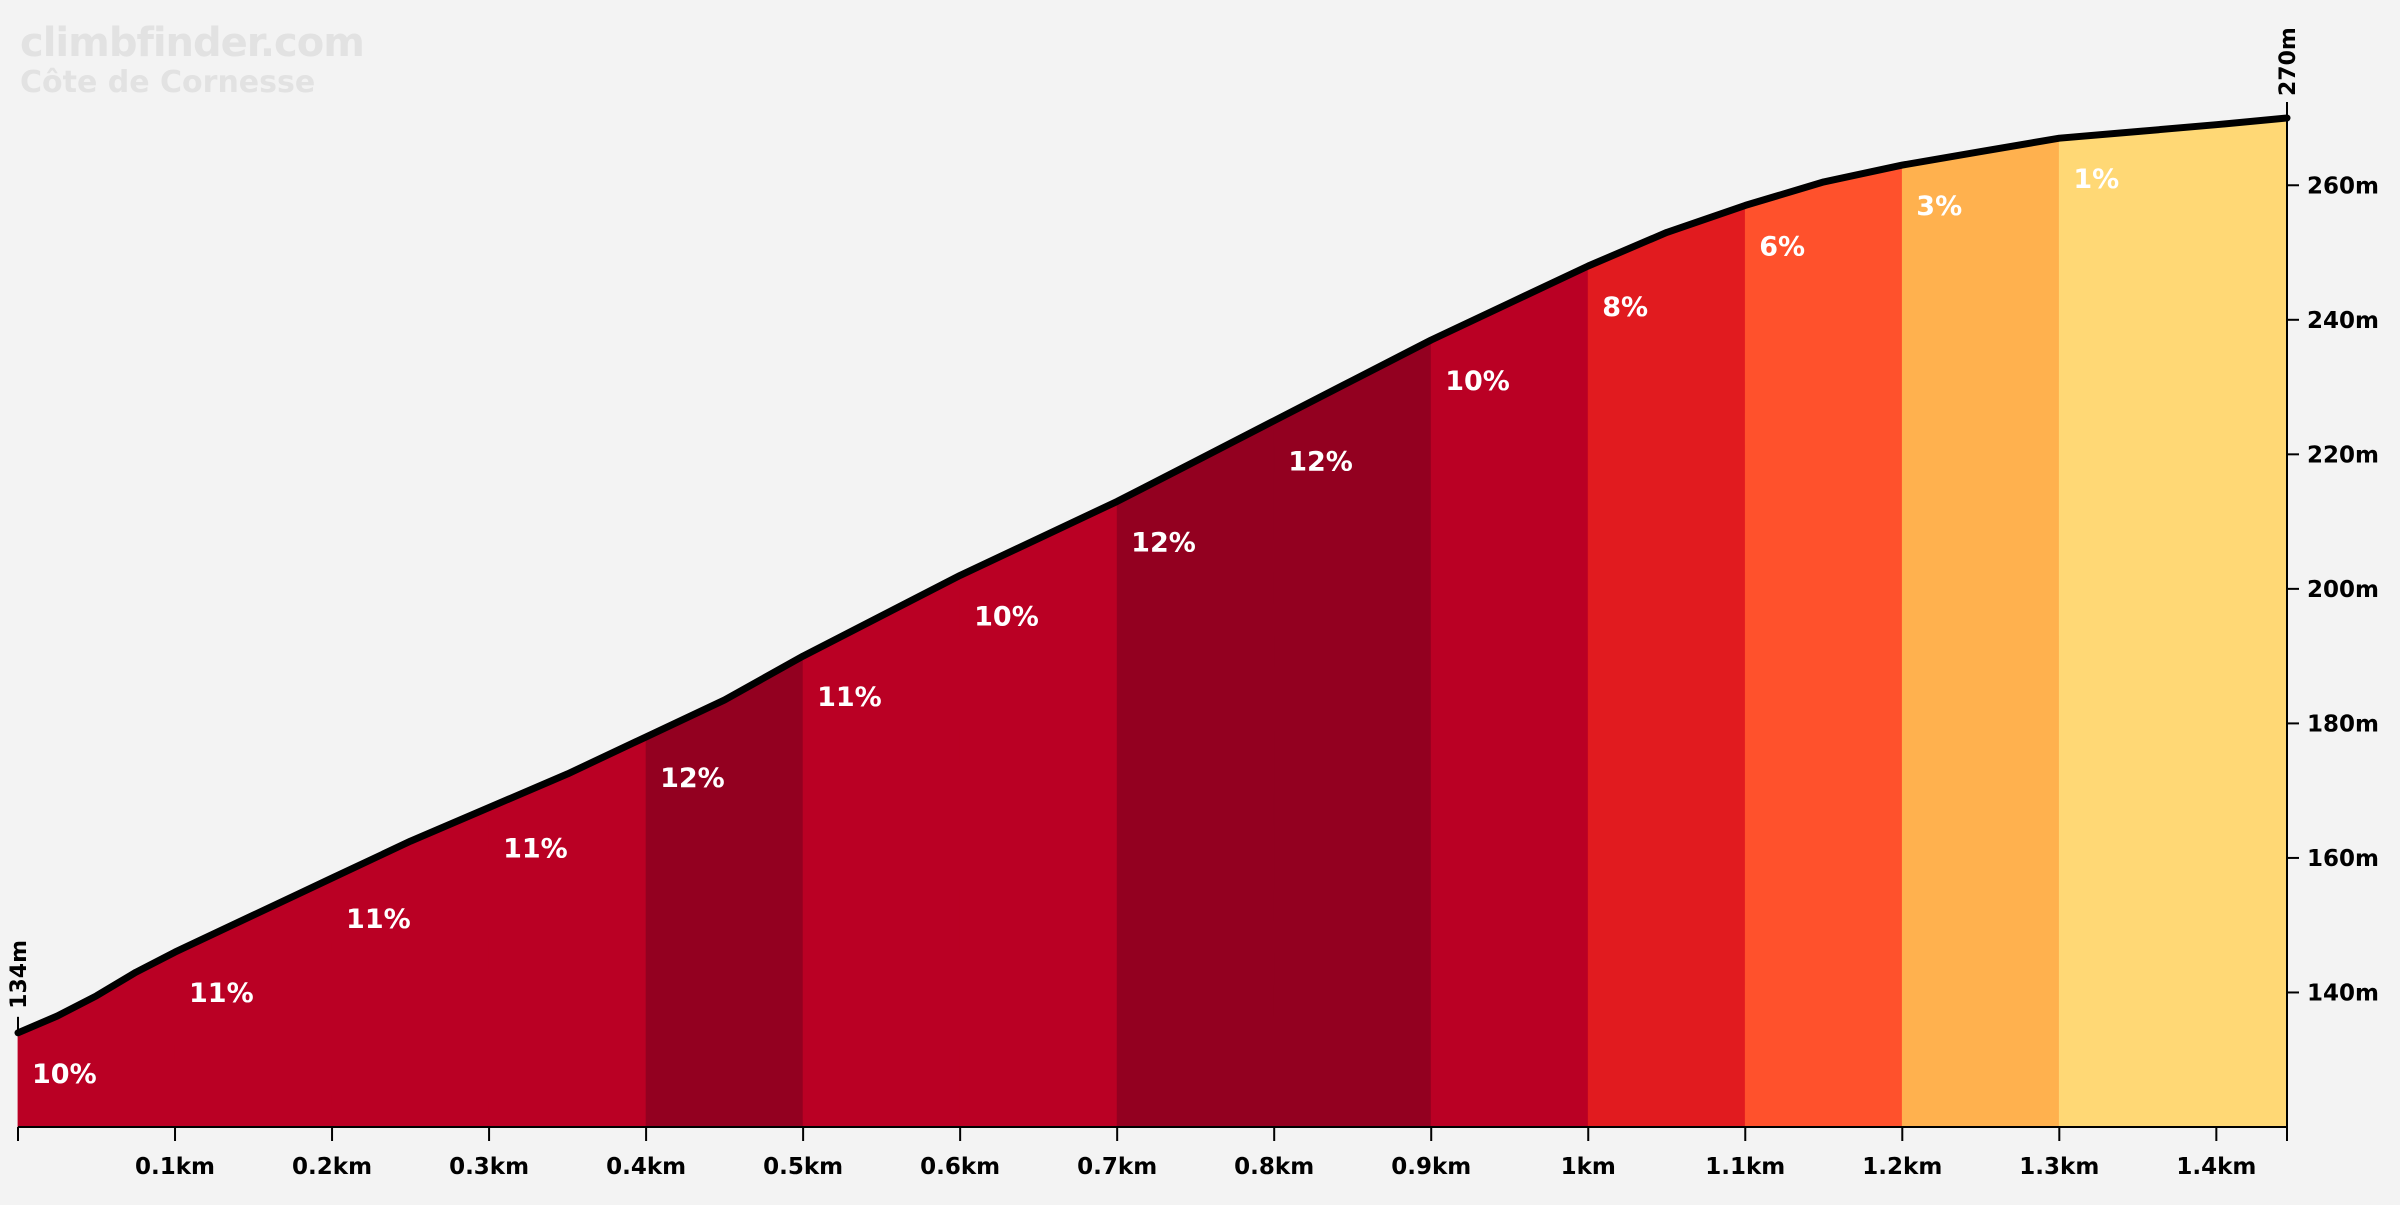 Image resolution: width=2400 pixels, height=1205 pixels. I want to click on x-tick-label-4: 0.4km, so click(646, 1167).